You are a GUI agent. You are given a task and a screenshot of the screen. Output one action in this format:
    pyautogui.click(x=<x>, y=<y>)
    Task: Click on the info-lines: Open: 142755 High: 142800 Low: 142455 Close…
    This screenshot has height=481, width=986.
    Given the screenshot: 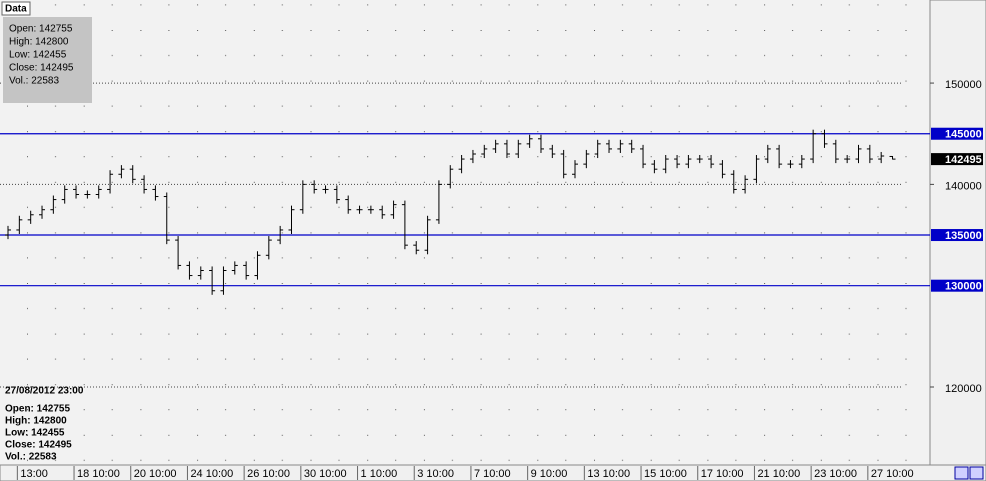 What is the action you would take?
    pyautogui.click(x=41, y=55)
    